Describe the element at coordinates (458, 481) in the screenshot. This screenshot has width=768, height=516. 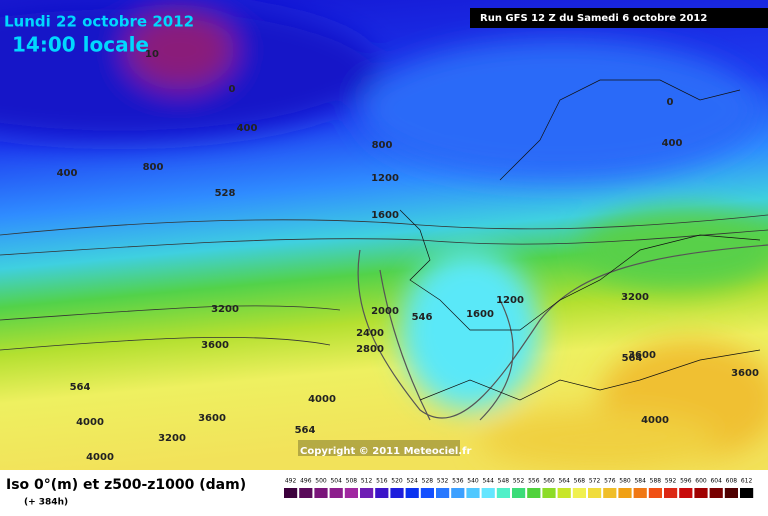
I see `legend-label: 536` at that location.